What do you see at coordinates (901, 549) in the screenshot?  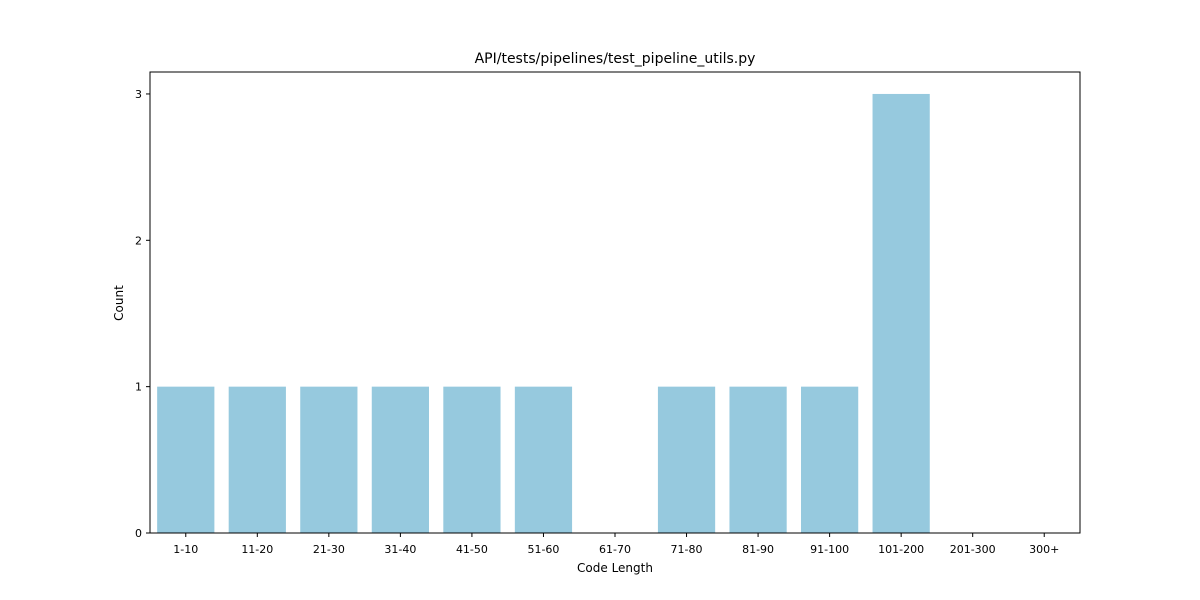 I see `x-tick-label: 101-200` at bounding box center [901, 549].